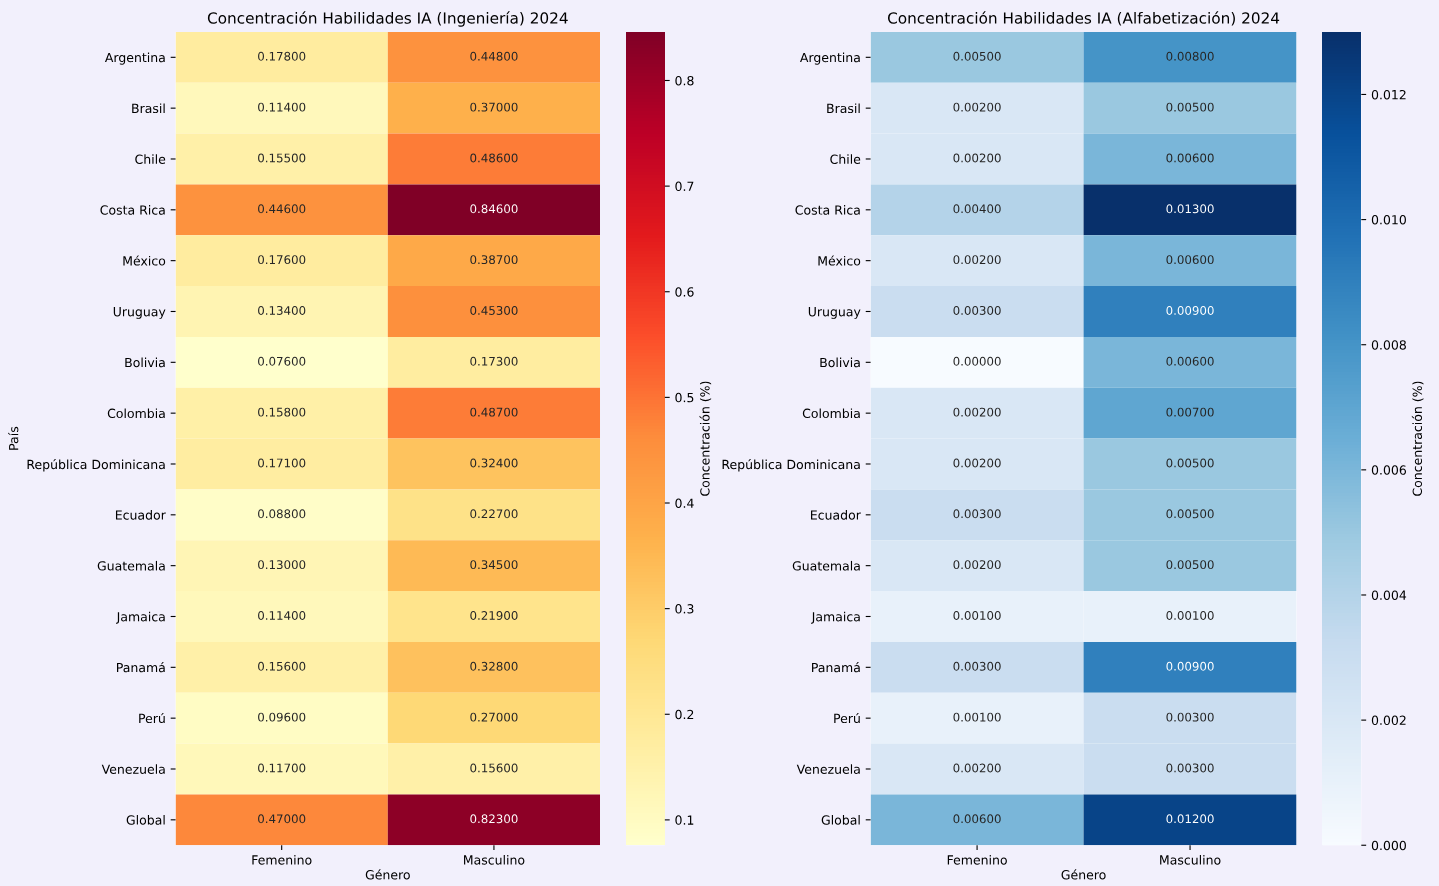 This screenshot has width=1439, height=886. What do you see at coordinates (152, 718) in the screenshot?
I see `y-tick-label: Perú` at bounding box center [152, 718].